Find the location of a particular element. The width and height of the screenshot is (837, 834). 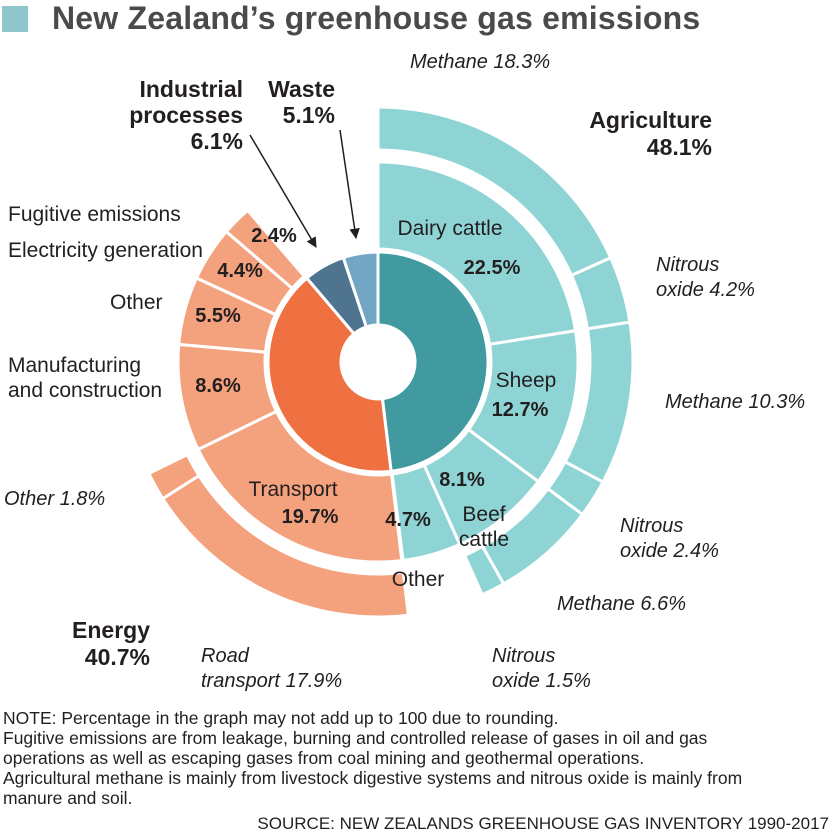

sector-label-energy: Energy is located at coordinates (111, 630).